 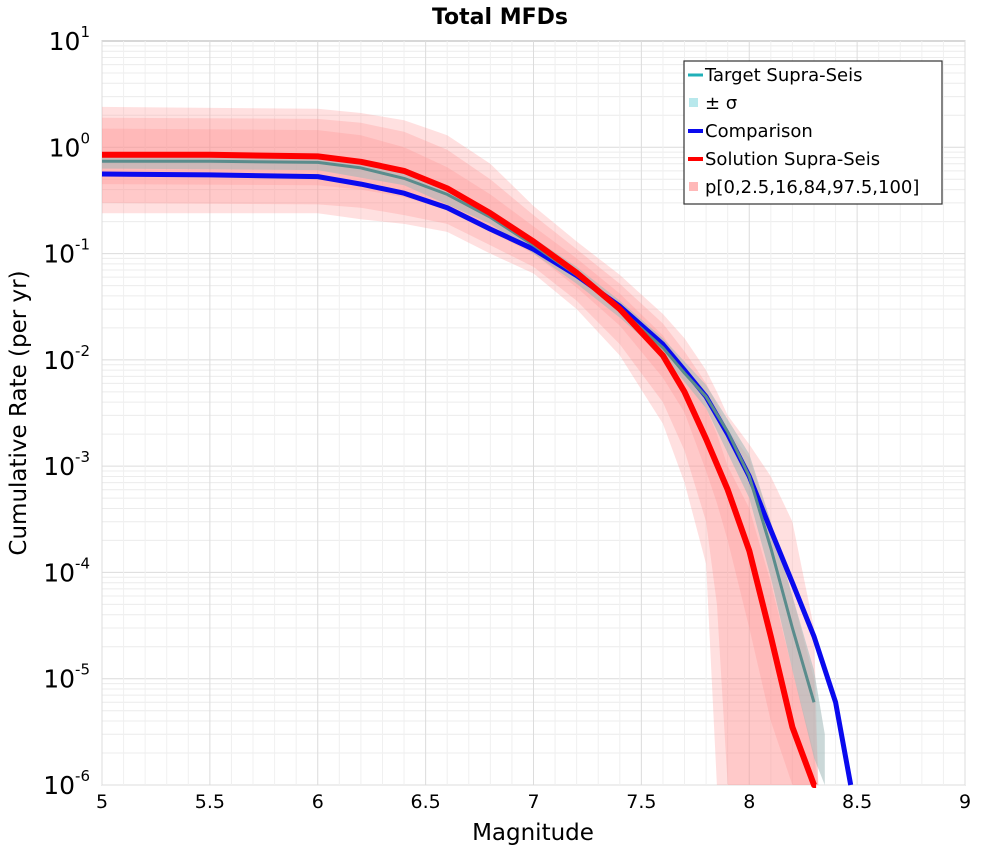 I want to click on legend-label: Target Supra-Seis, so click(x=783, y=75).